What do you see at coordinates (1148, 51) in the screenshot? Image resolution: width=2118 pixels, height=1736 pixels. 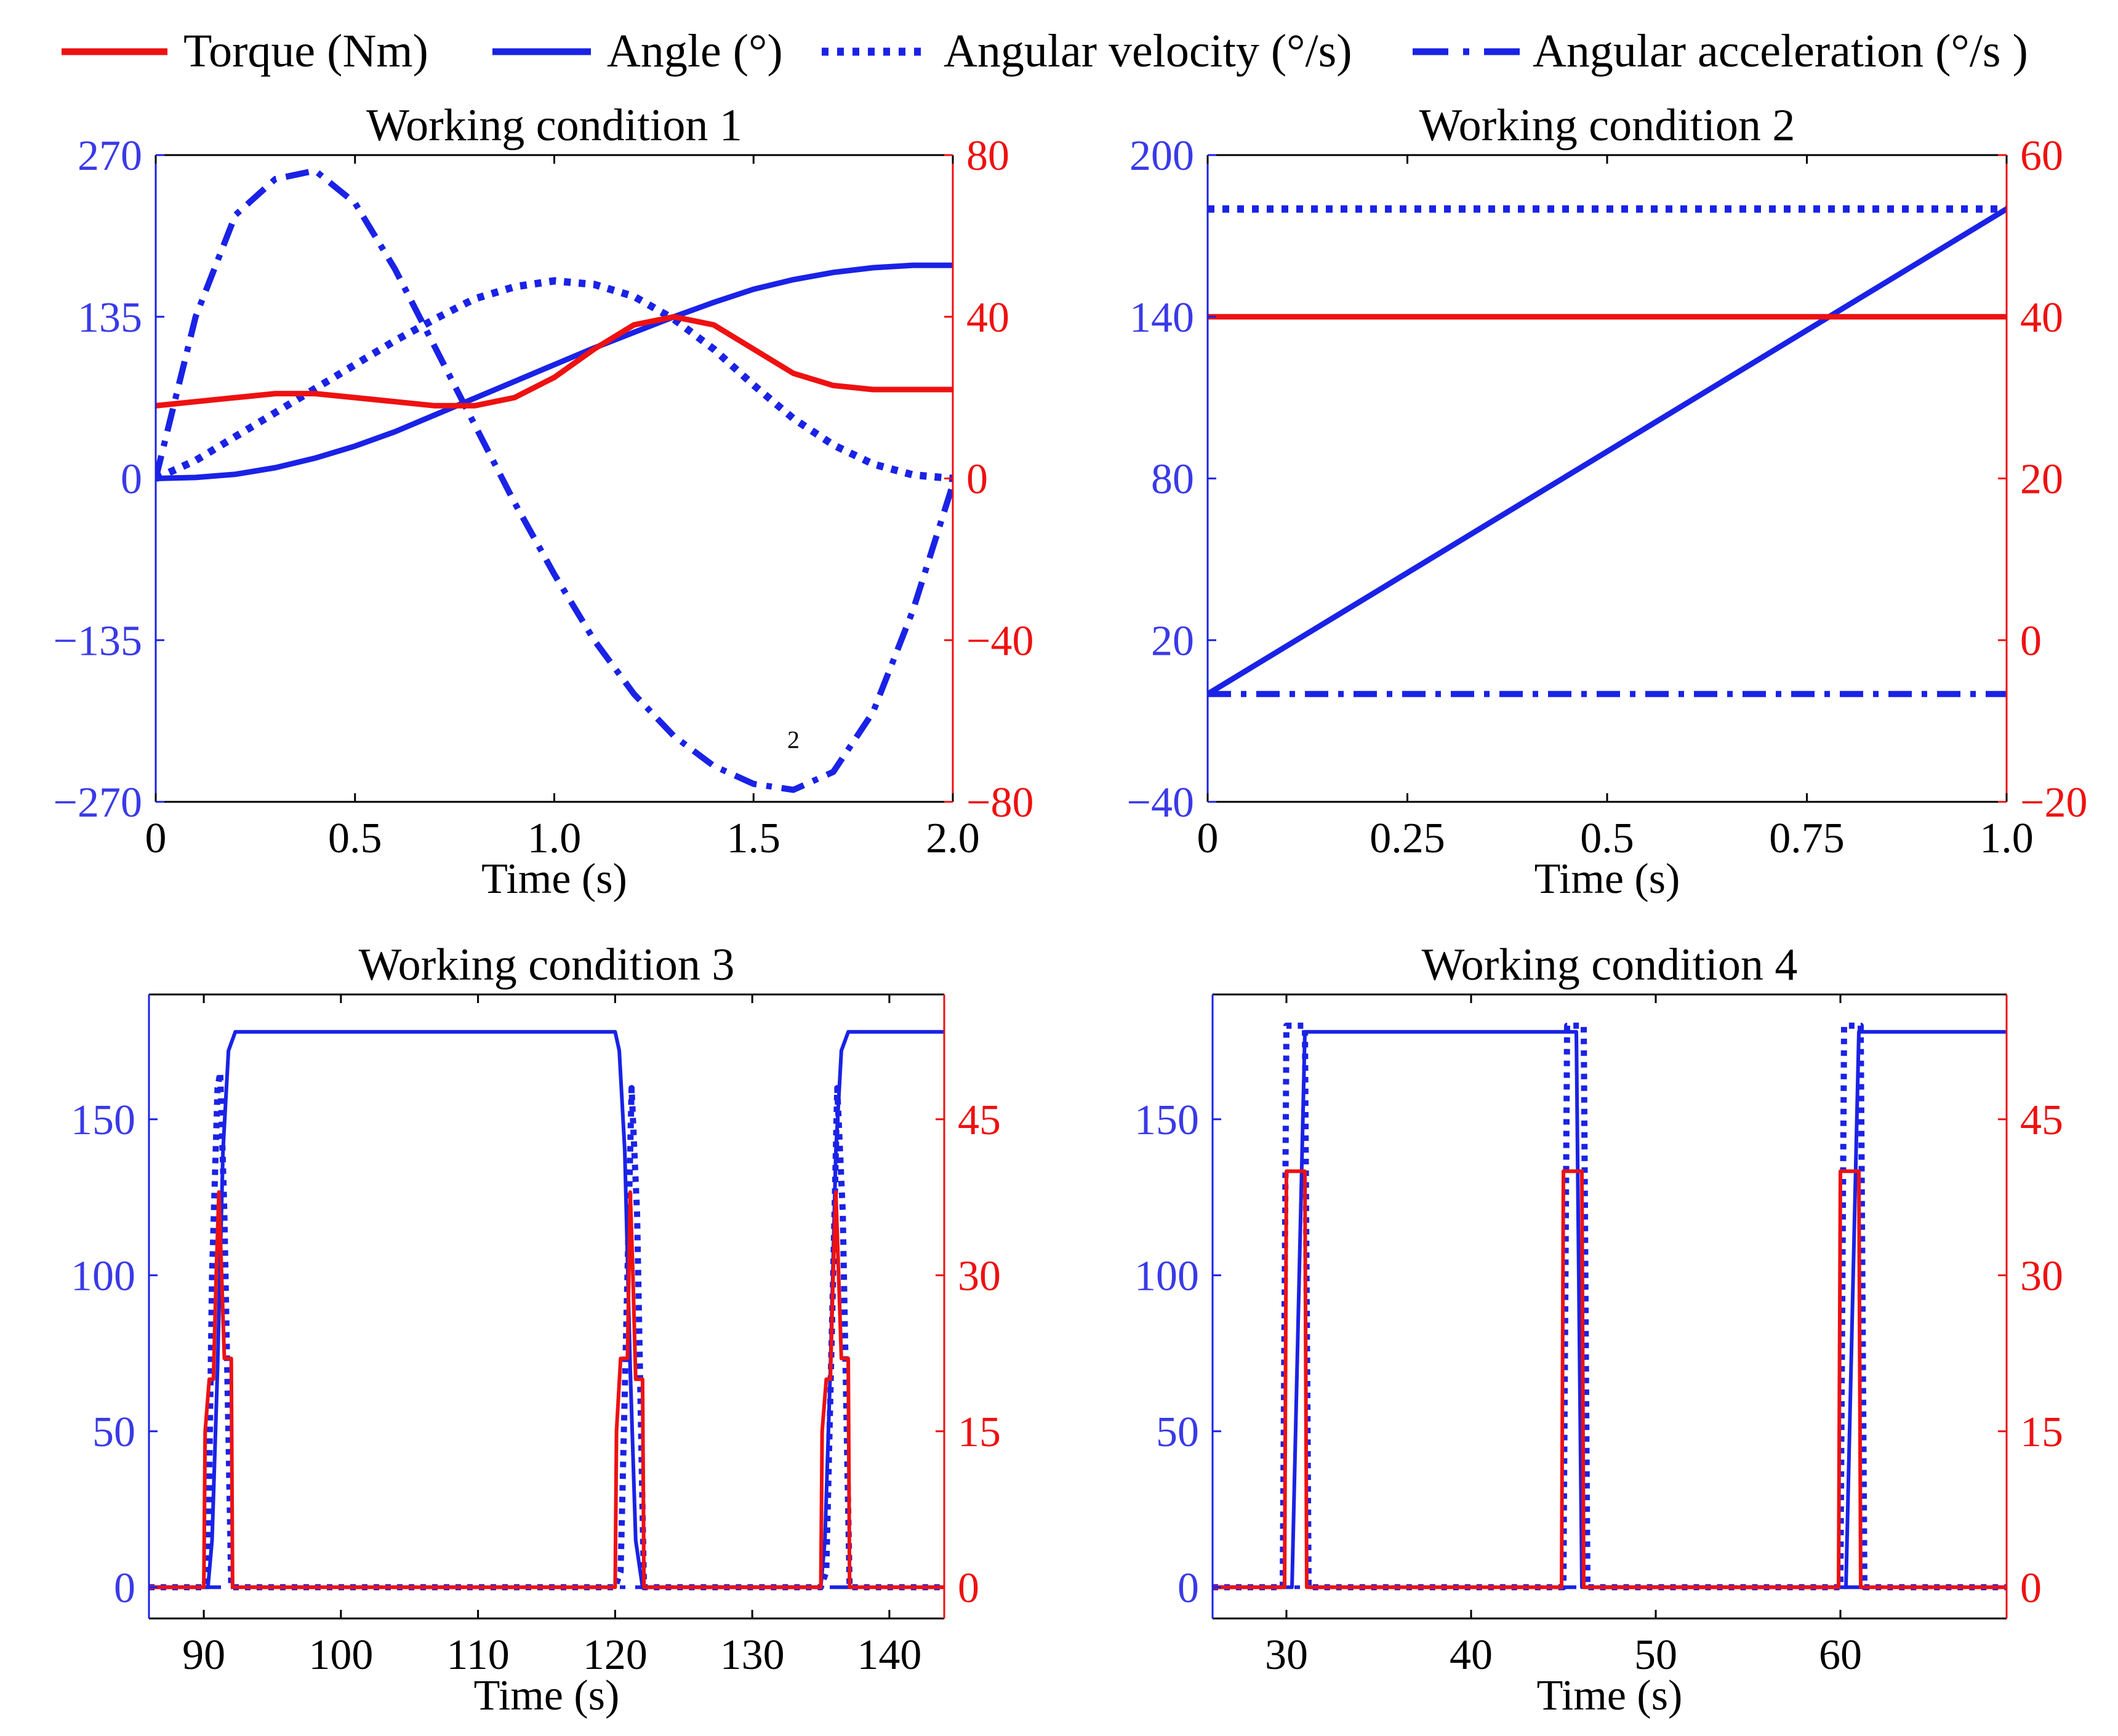 I see `legend-label: Angular velocity (°/s)` at bounding box center [1148, 51].